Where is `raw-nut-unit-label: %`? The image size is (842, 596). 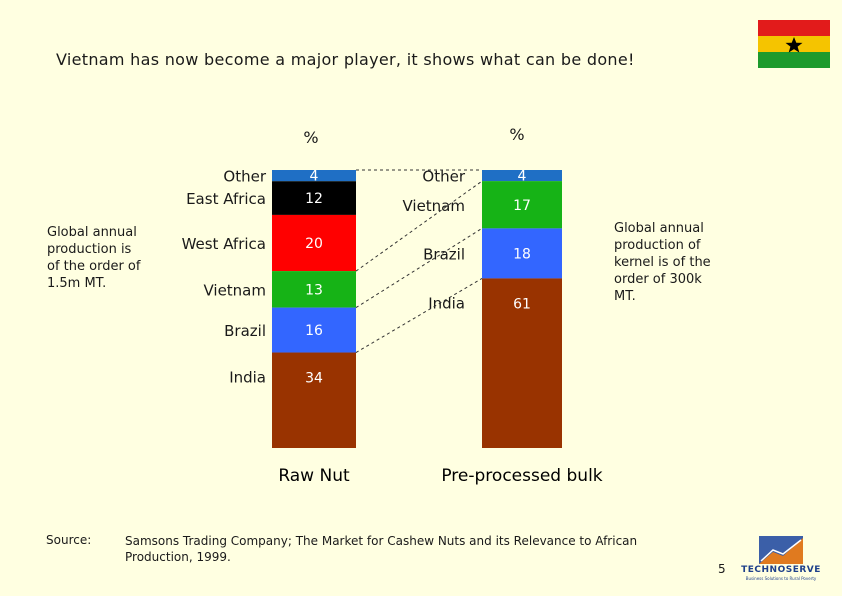 raw-nut-unit-label: % is located at coordinates (310, 137).